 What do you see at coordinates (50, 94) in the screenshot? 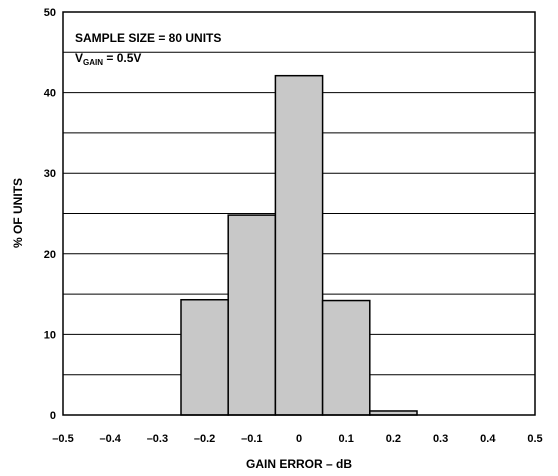
I see `y-tick-label: 40` at bounding box center [50, 94].